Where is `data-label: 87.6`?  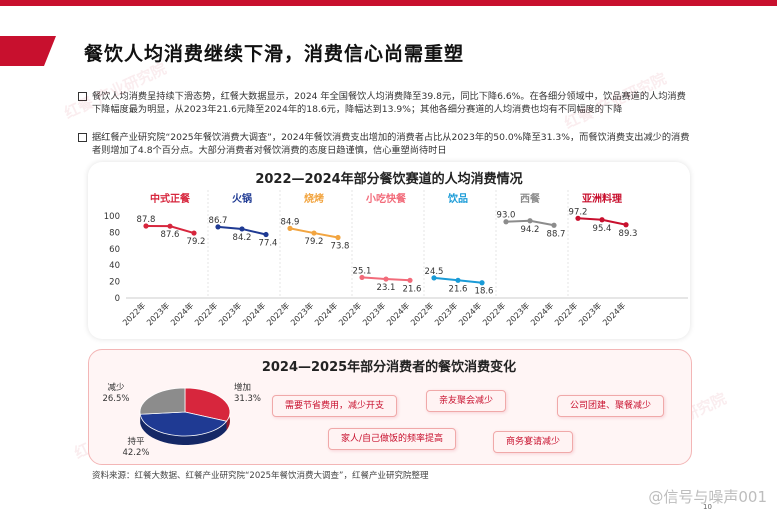 data-label: 87.6 is located at coordinates (170, 235).